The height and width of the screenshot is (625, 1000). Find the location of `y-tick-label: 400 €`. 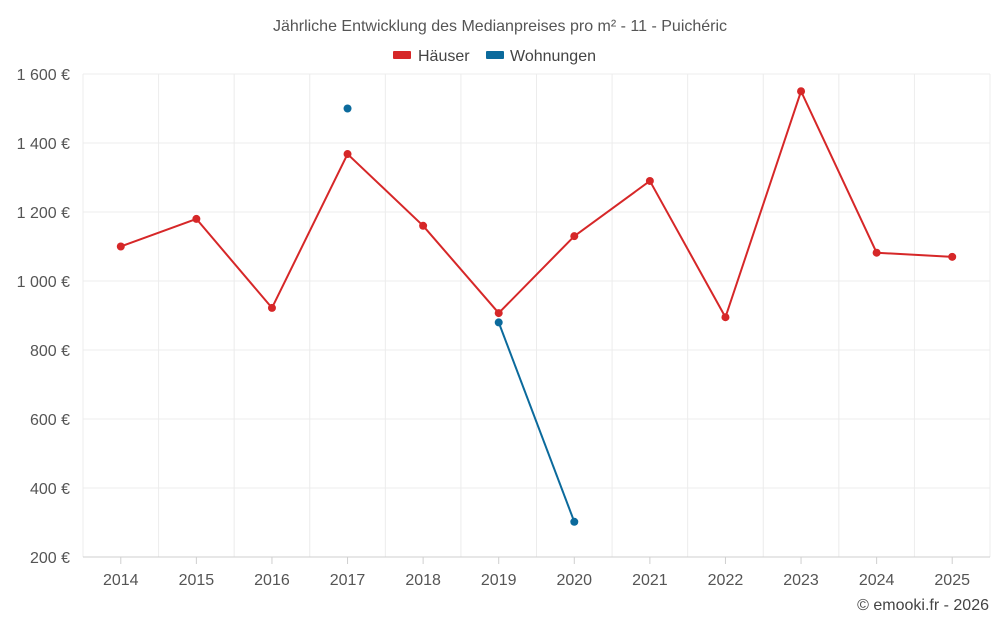

y-tick-label: 400 € is located at coordinates (50, 489).